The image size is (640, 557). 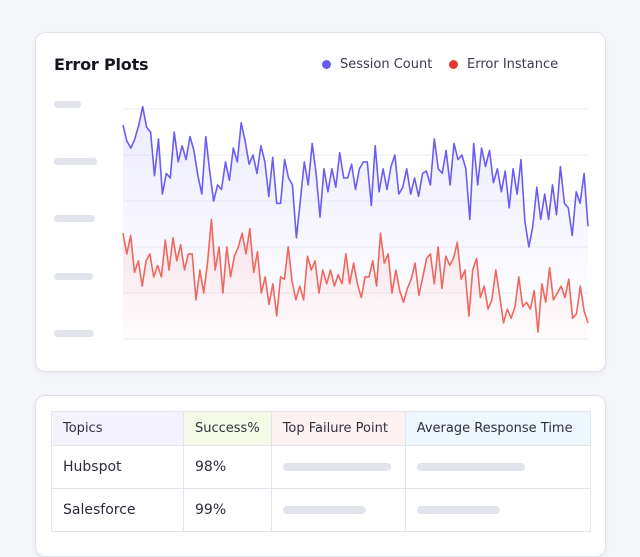 I want to click on legend-label: Error Instance, so click(x=513, y=64).